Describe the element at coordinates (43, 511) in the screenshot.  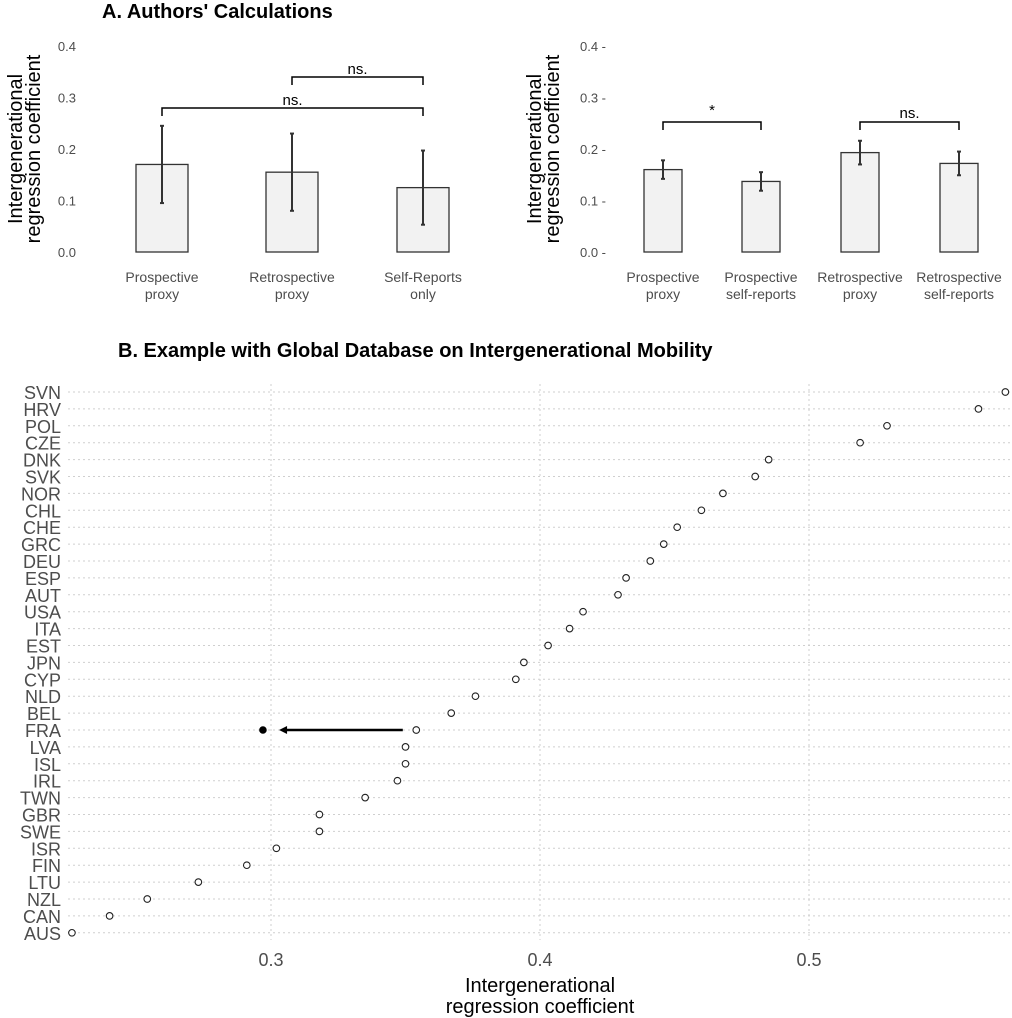
I see `country-label: CHL` at that location.